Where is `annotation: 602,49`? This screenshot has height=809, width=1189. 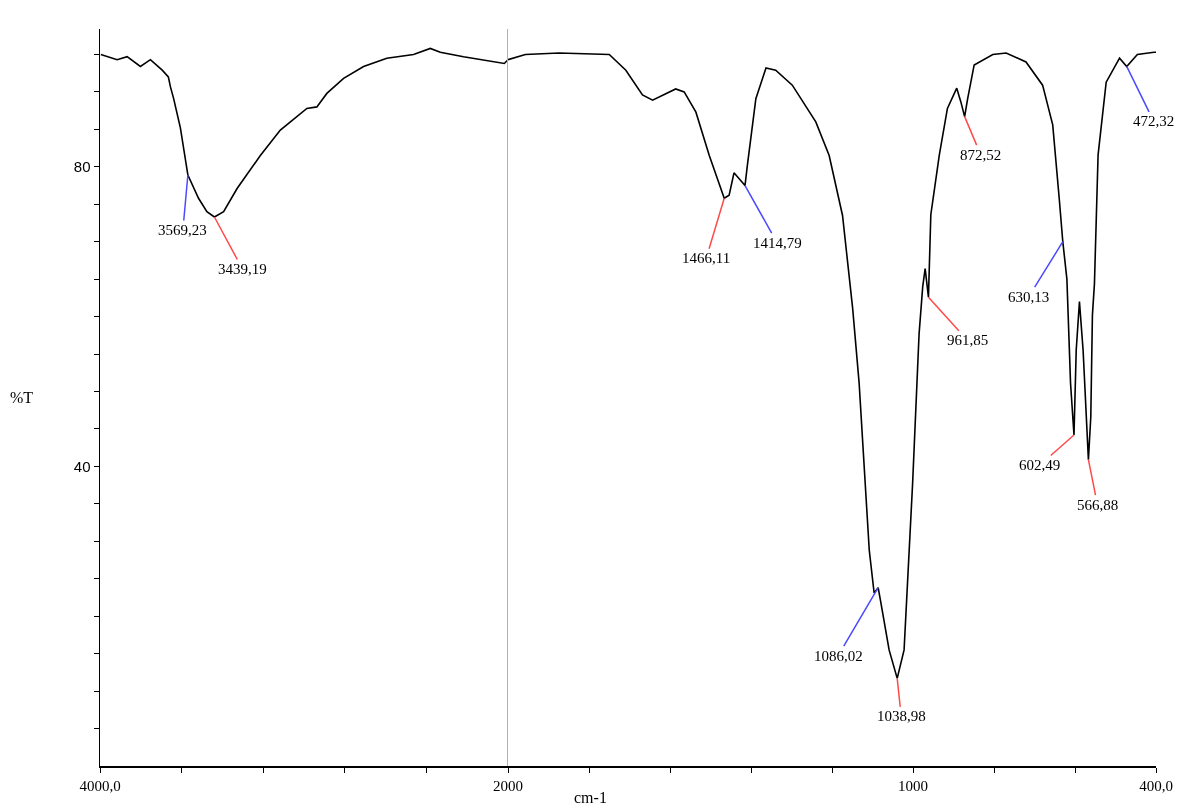
annotation: 602,49 is located at coordinates (1040, 465).